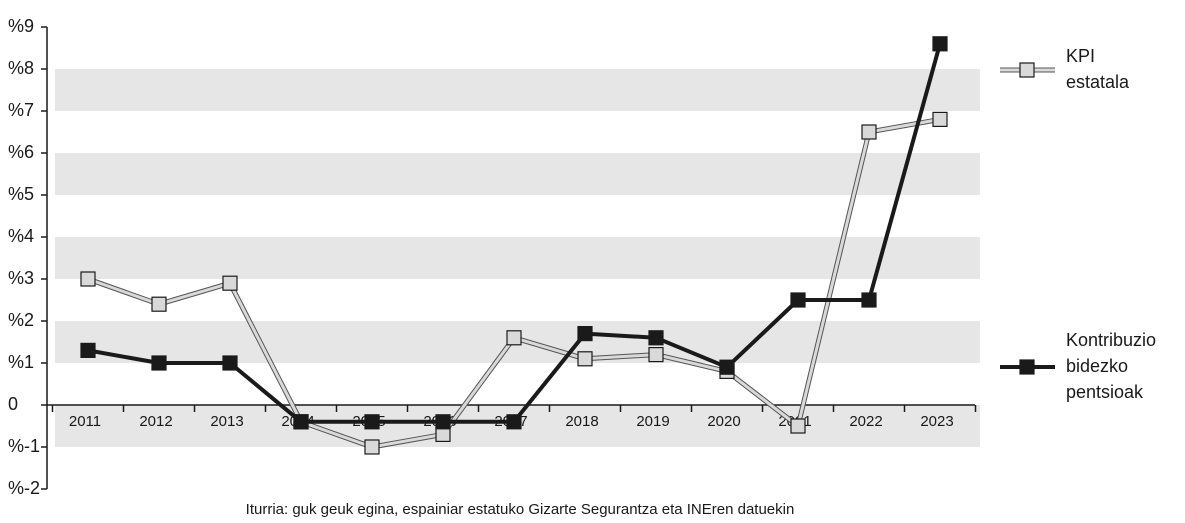 The height and width of the screenshot is (523, 1185). Describe the element at coordinates (13, 404) in the screenshot. I see `y-tick-label: 0` at that location.